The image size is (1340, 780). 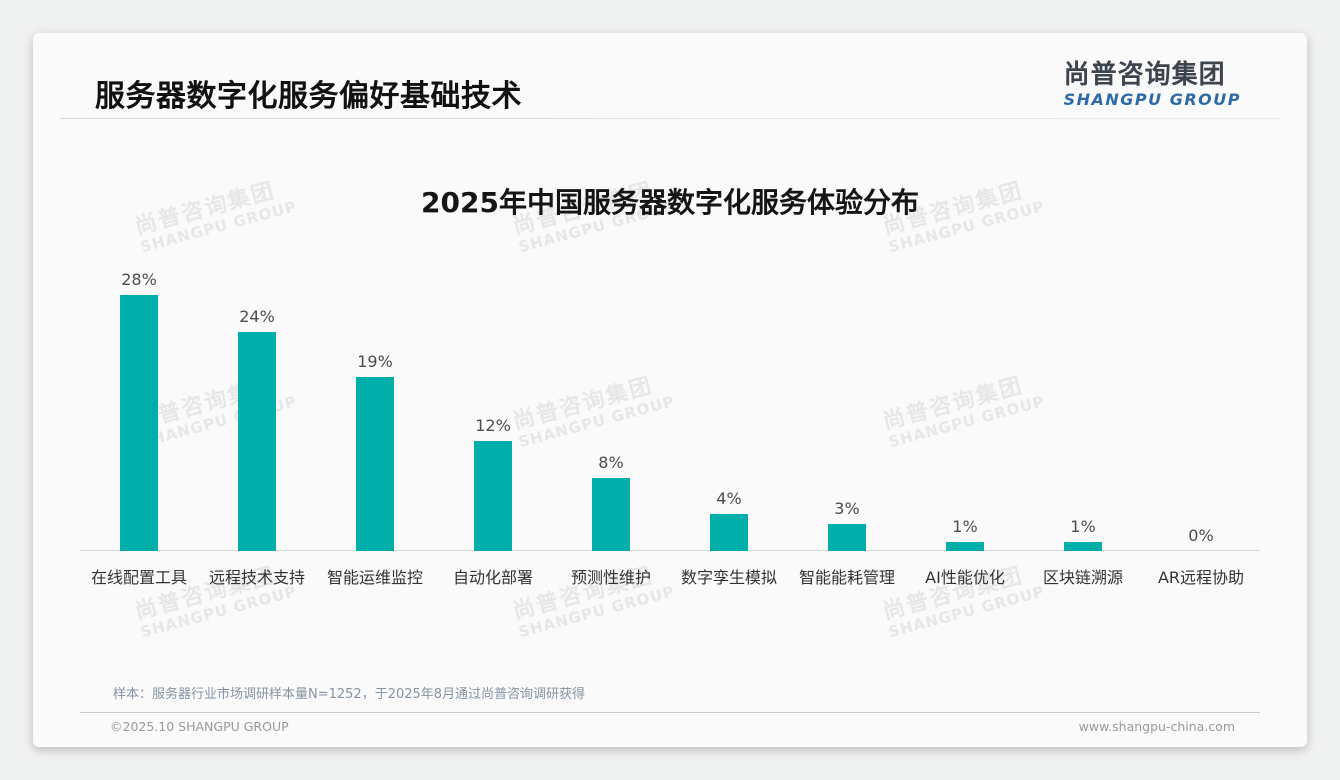 I want to click on bar-value-label: 0%, so click(x=1201, y=536).